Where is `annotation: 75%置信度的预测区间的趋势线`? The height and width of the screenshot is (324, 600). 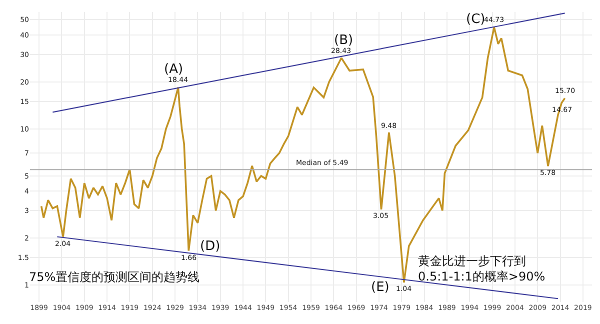 annotation: 75%置信度的预测区间的趋势线 is located at coordinates (114, 277).